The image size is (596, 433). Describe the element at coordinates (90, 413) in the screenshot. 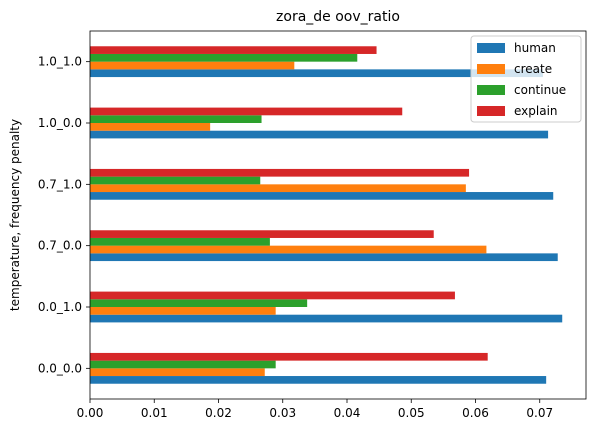

I see `x-tick-label: 0.00` at that location.